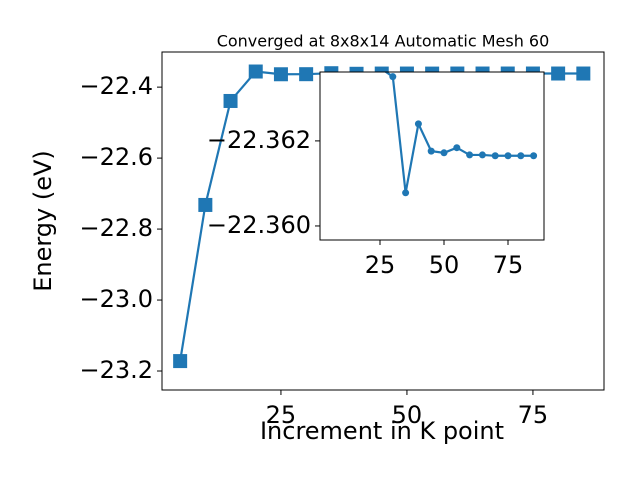 This screenshot has height=480, width=640. I want to click on y-tick-label: −22.362, so click(259, 140).